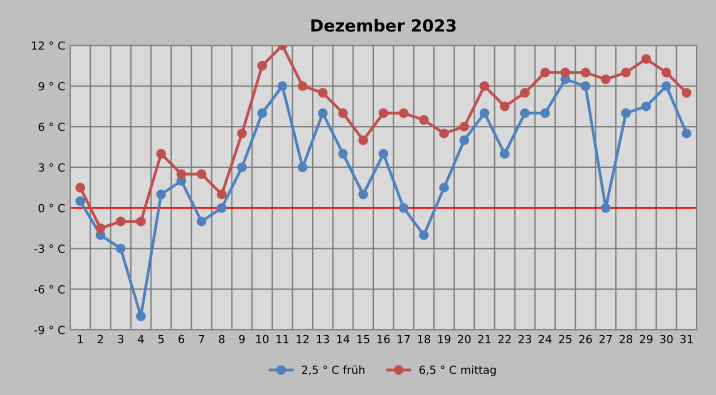 The height and width of the screenshot is (395, 716). Describe the element at coordinates (457, 370) in the screenshot. I see `legend-label: 6,5 ° C mittag` at that location.